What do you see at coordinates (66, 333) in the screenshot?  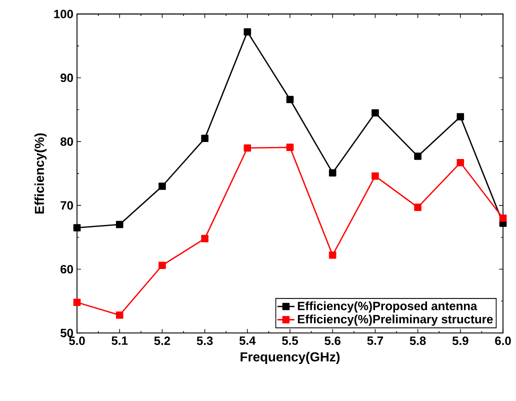 I see `y-tick-label: 50` at bounding box center [66, 333].